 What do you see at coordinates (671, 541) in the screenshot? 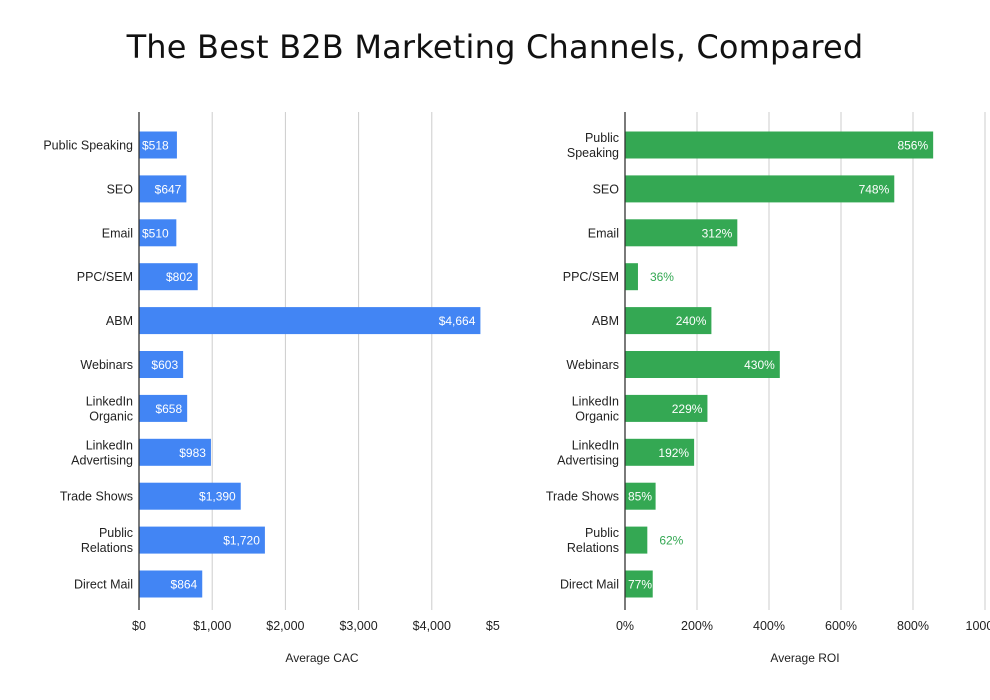
I see `roi-data-label: 62%` at bounding box center [671, 541].